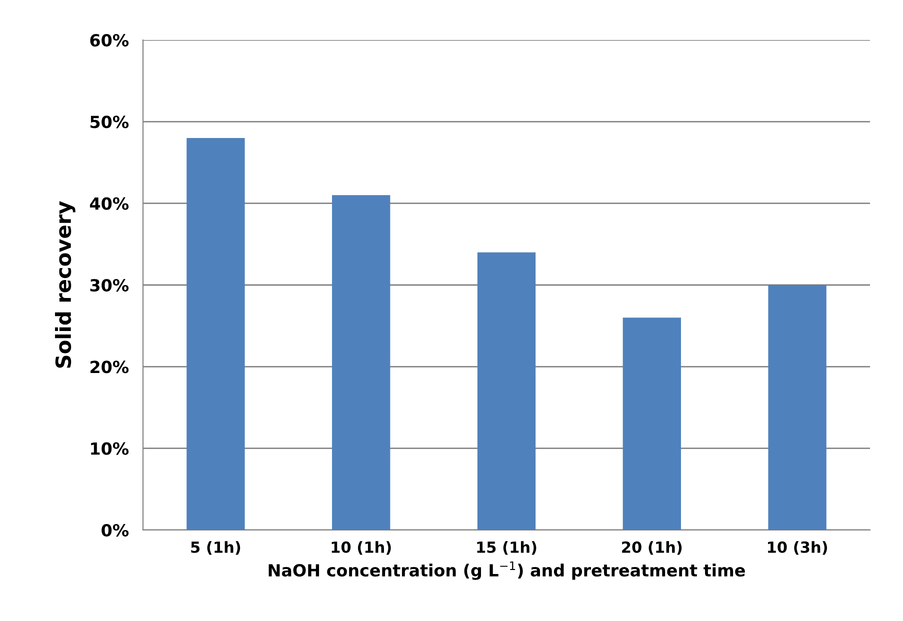 The width and height of the screenshot is (903, 621). What do you see at coordinates (110, 448) in the screenshot?
I see `y-tick-label: 10%` at bounding box center [110, 448].